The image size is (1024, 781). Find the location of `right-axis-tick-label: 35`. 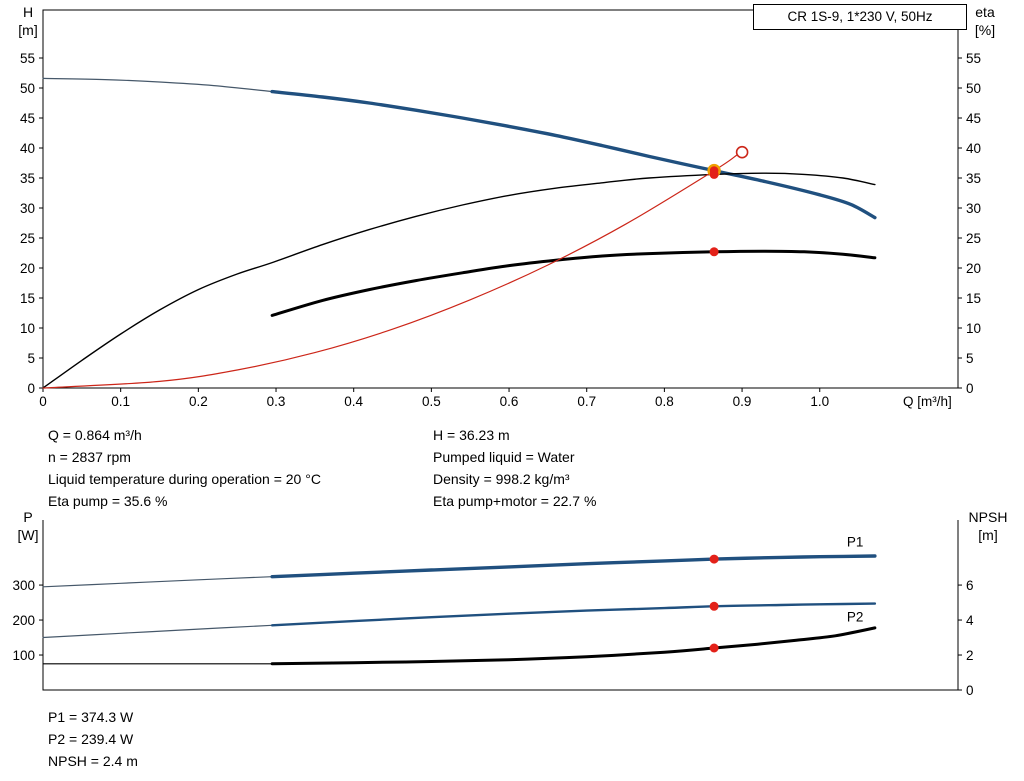

right-axis-tick-label: 35 is located at coordinates (973, 178).